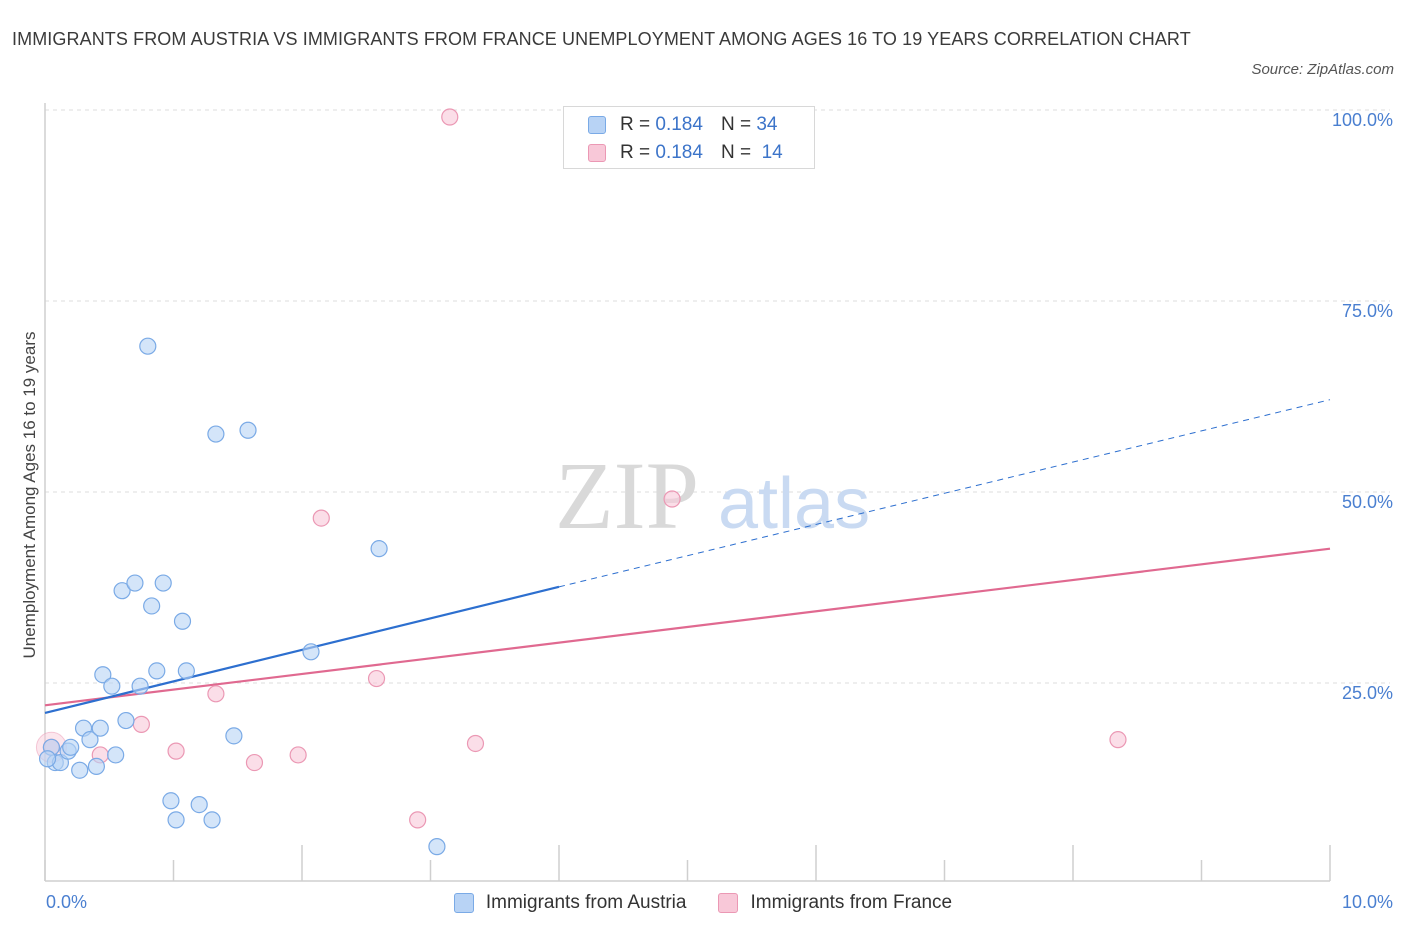 The height and width of the screenshot is (930, 1406). Describe the element at coordinates (772, 152) in the screenshot. I see `n-value: 14` at that location.